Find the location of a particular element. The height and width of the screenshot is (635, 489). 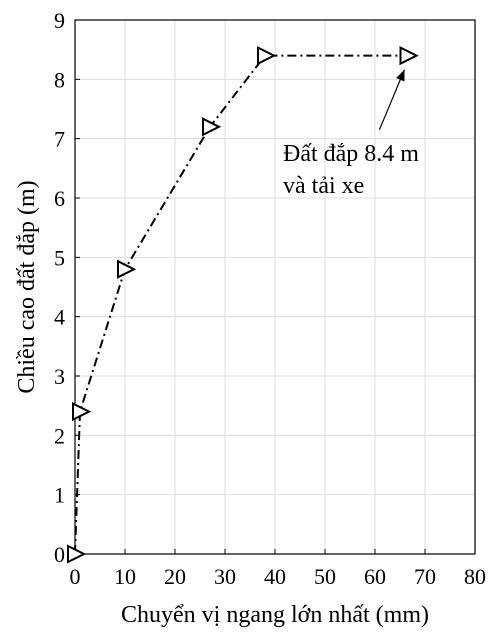

x-tick-label: 70 is located at coordinates (425, 576).